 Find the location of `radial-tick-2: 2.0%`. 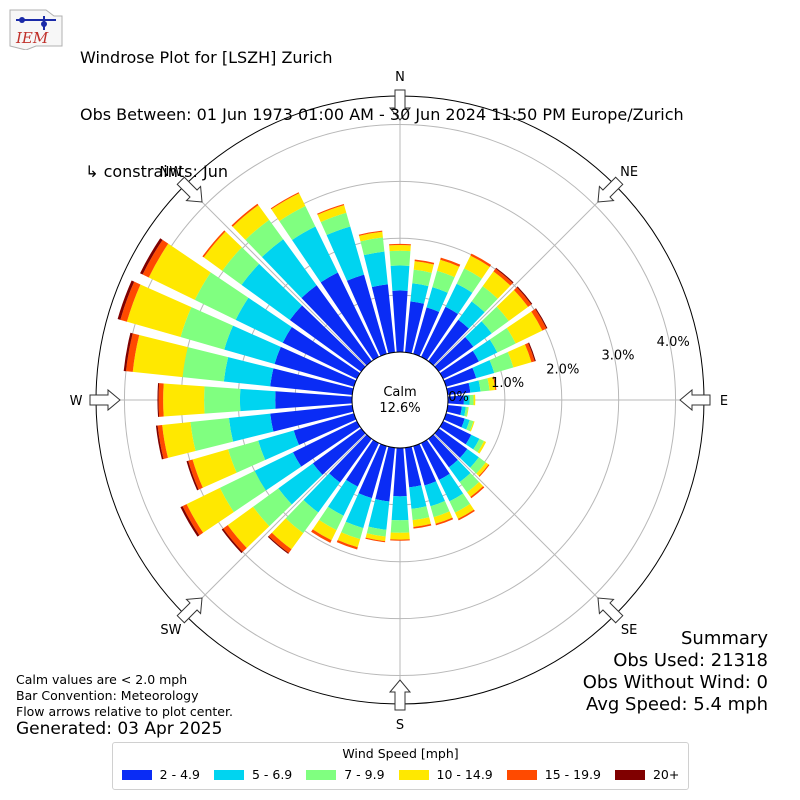

radial-tick-2: 2.0% is located at coordinates (562, 369).